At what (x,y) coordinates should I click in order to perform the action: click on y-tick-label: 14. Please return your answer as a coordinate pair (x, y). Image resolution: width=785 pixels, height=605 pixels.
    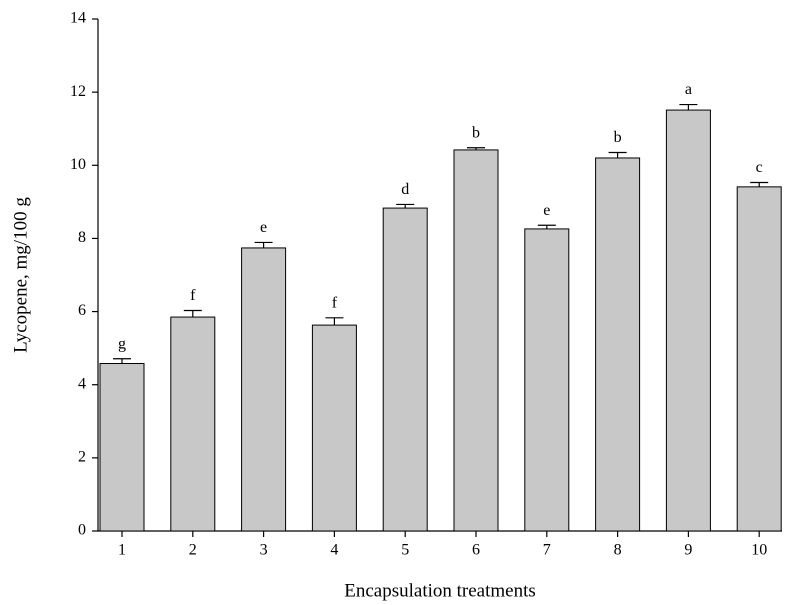
    Looking at the image, I should click on (78, 18).